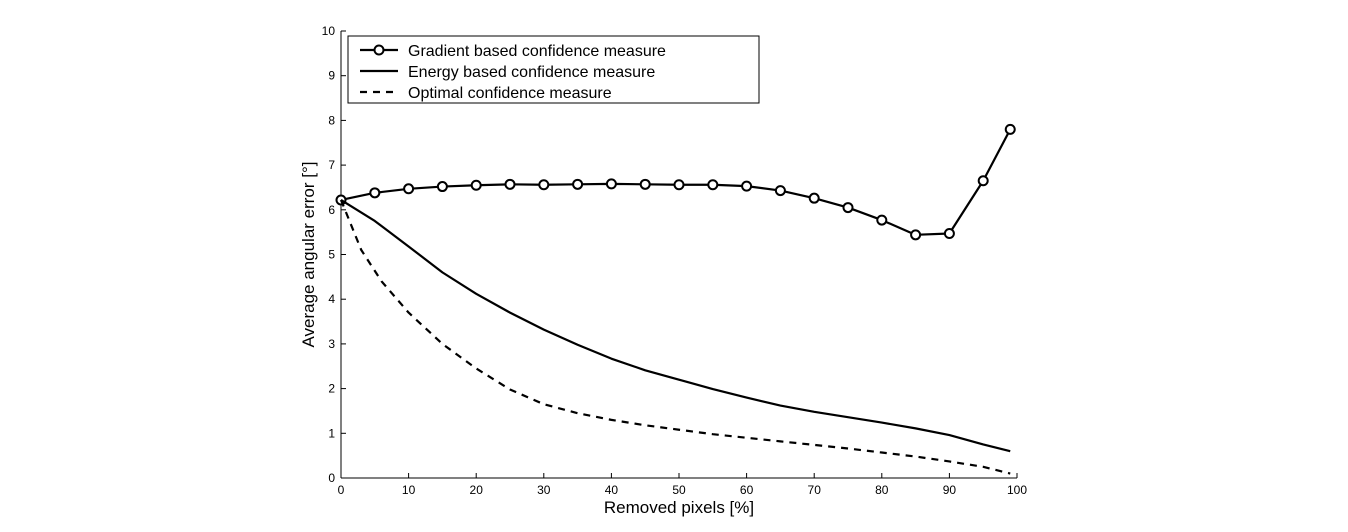  Describe the element at coordinates (329, 31) in the screenshot. I see `y-tick-label: 10` at that location.